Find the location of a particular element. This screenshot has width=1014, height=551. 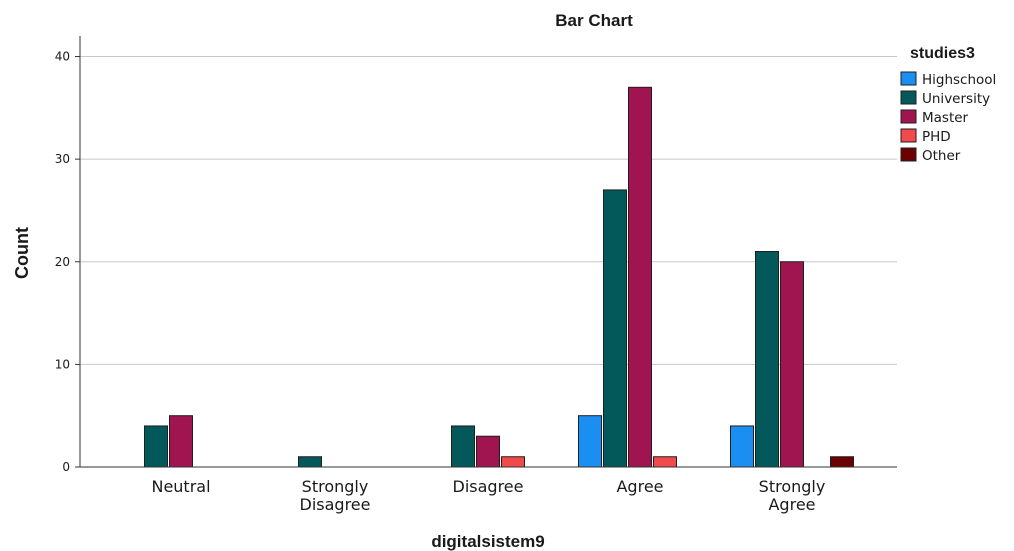

x-tick-label: Neutral is located at coordinates (180, 486).